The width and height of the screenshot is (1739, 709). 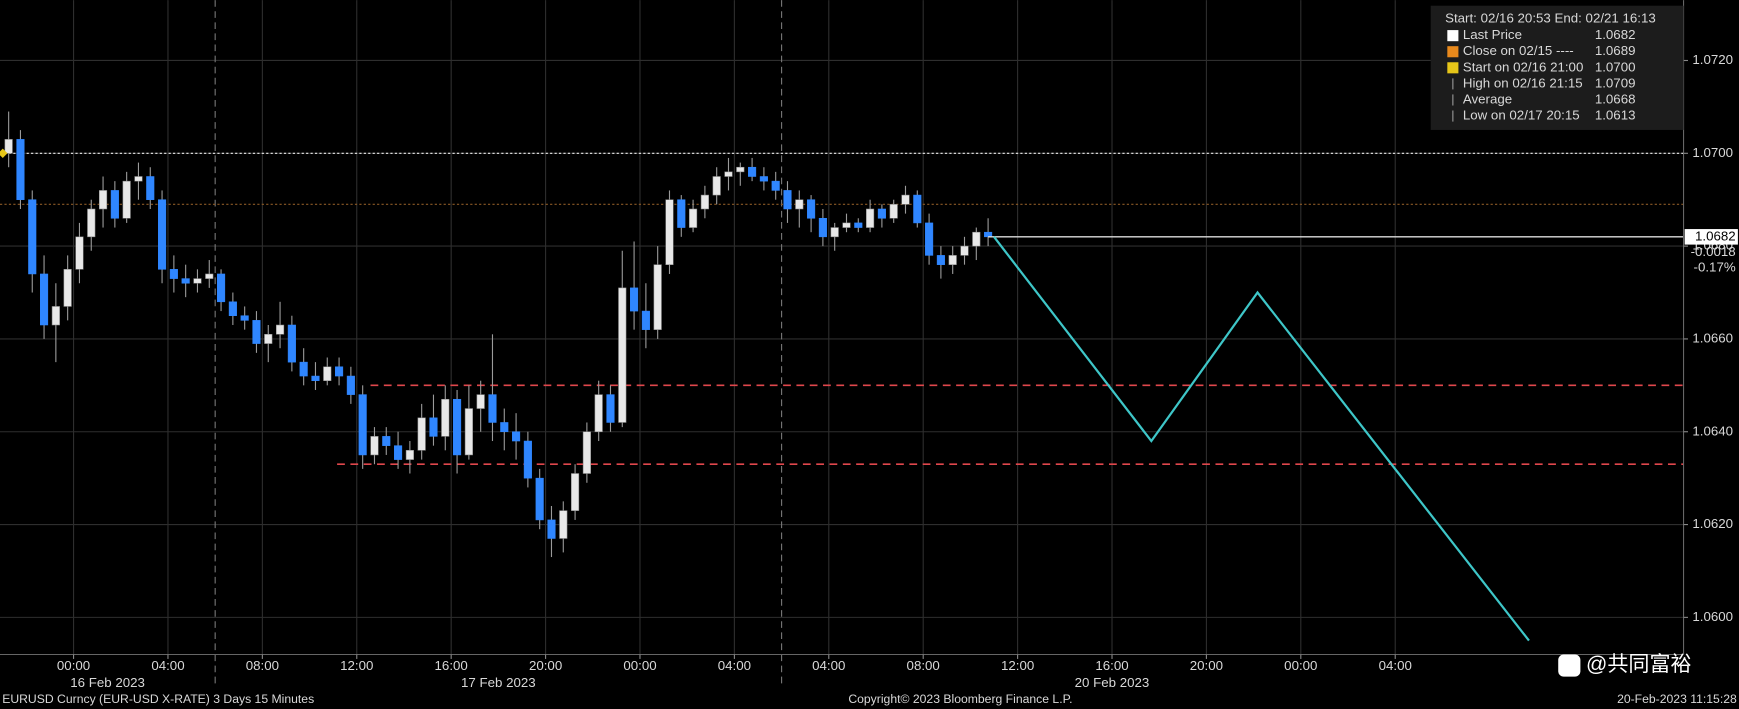 What do you see at coordinates (960, 699) in the screenshot?
I see `footer-center: Copyright© 2023 Bloomberg Finance L.P.` at bounding box center [960, 699].